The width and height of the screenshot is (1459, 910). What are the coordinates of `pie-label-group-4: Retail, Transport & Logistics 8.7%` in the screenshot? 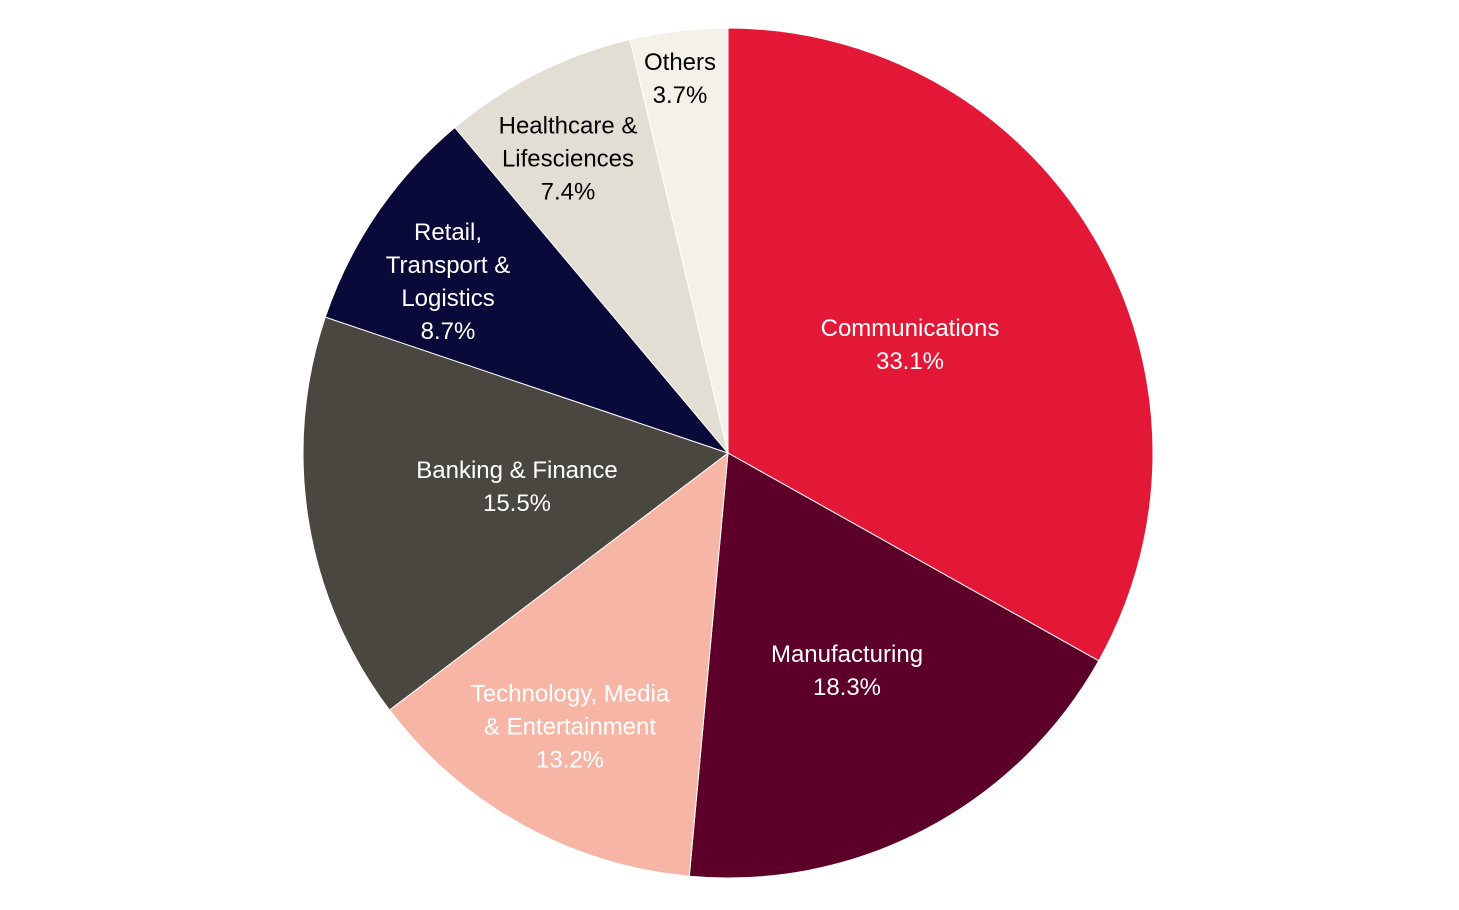 It's located at (448, 282).